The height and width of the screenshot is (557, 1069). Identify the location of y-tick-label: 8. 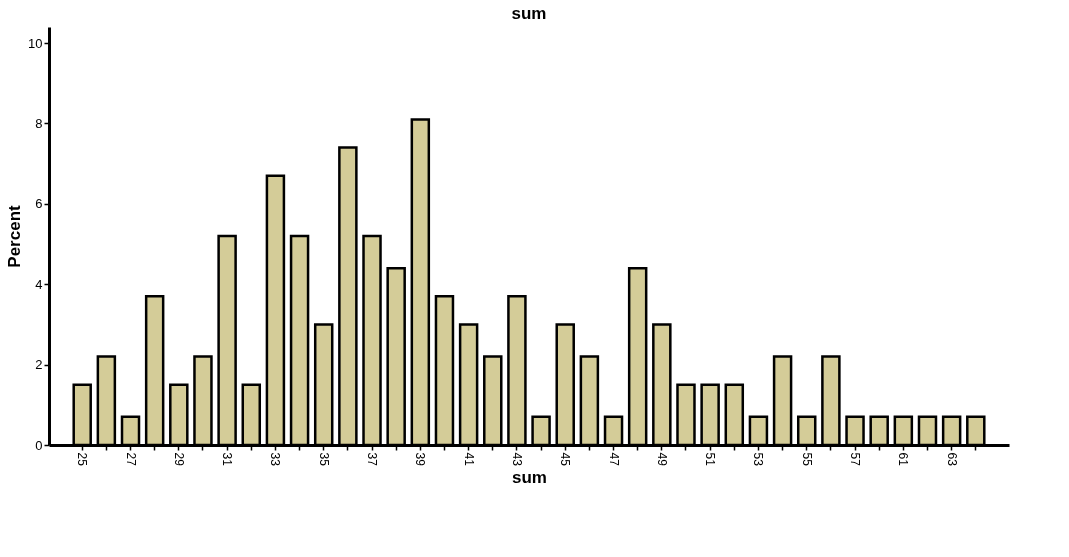
(39, 123).